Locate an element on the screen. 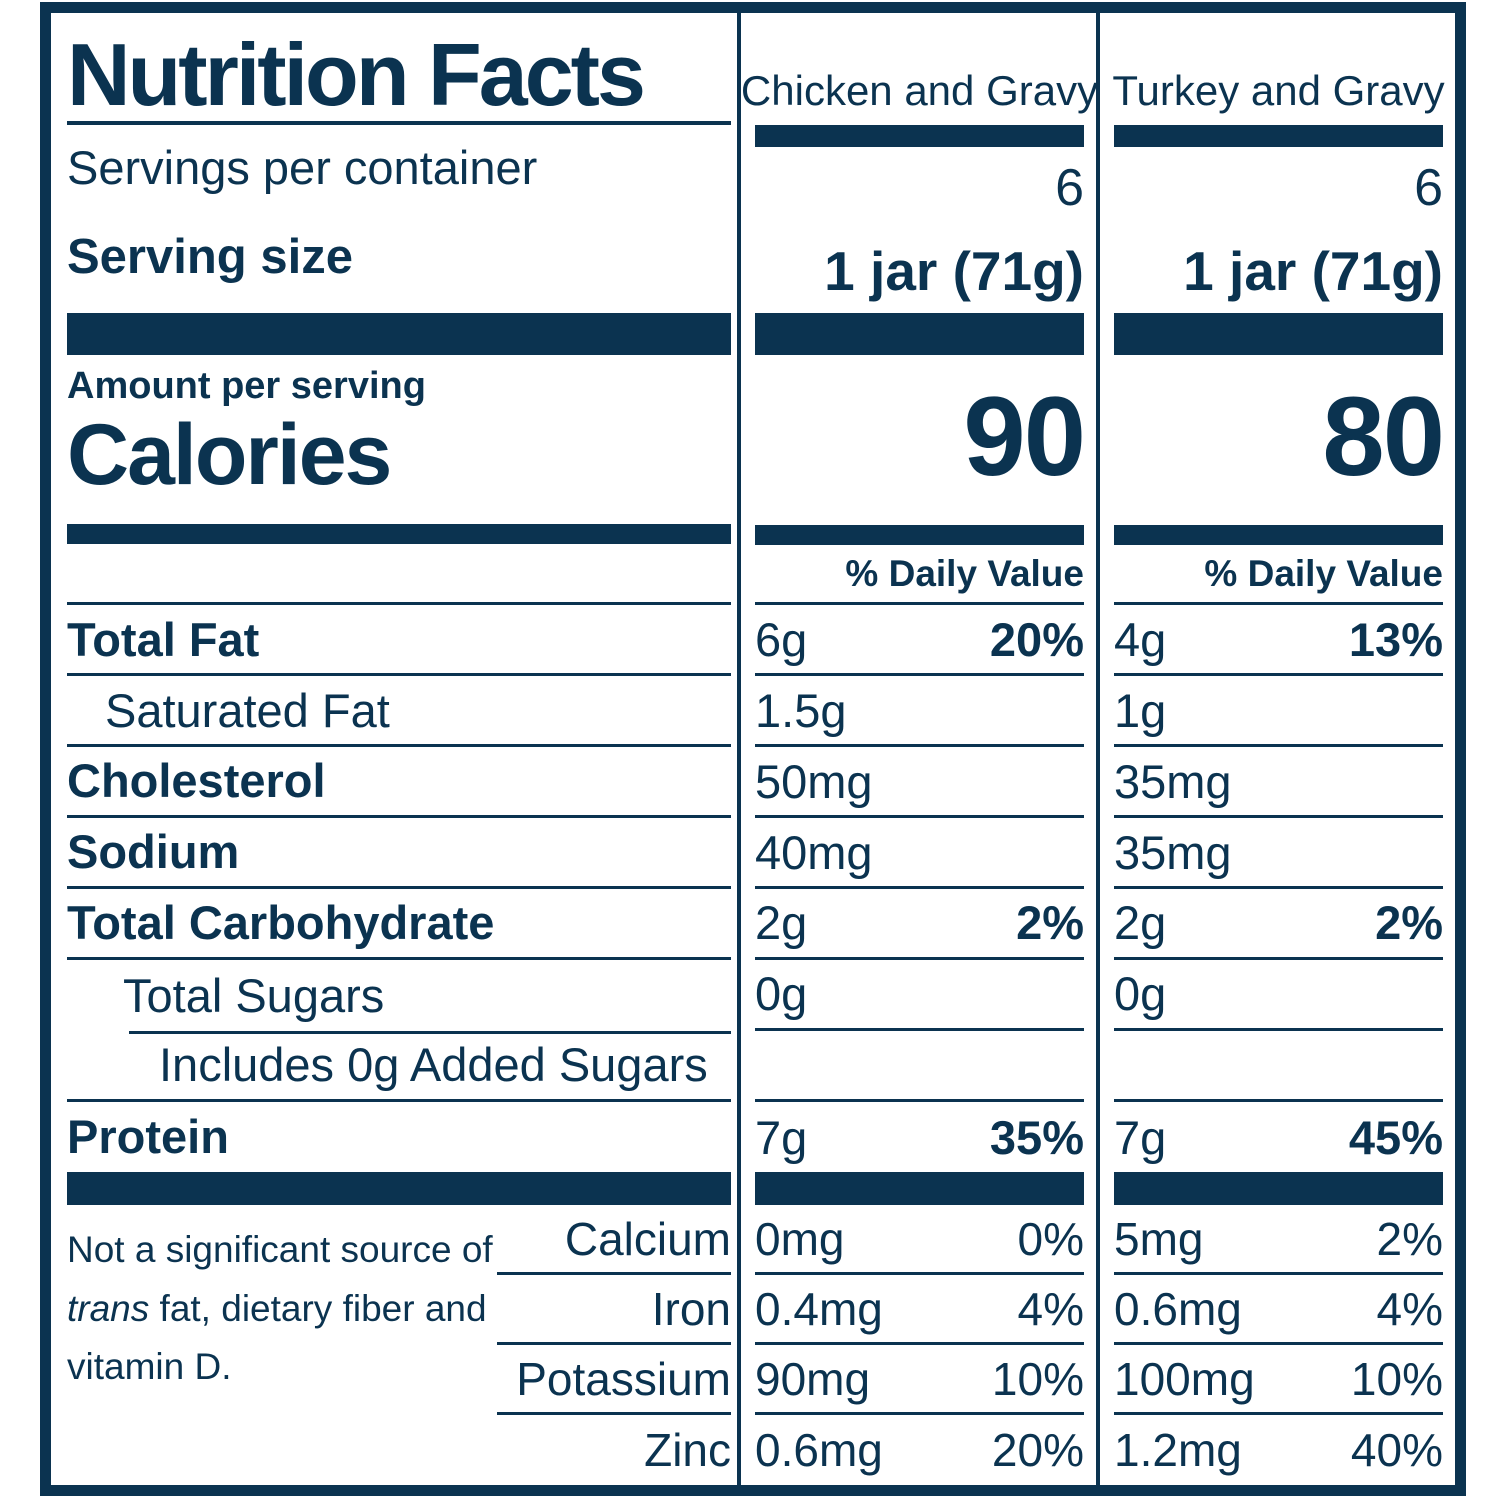 This screenshot has height=1500, width=1500. potassium-values-chicken: 90mg 10% is located at coordinates (919, 1380).